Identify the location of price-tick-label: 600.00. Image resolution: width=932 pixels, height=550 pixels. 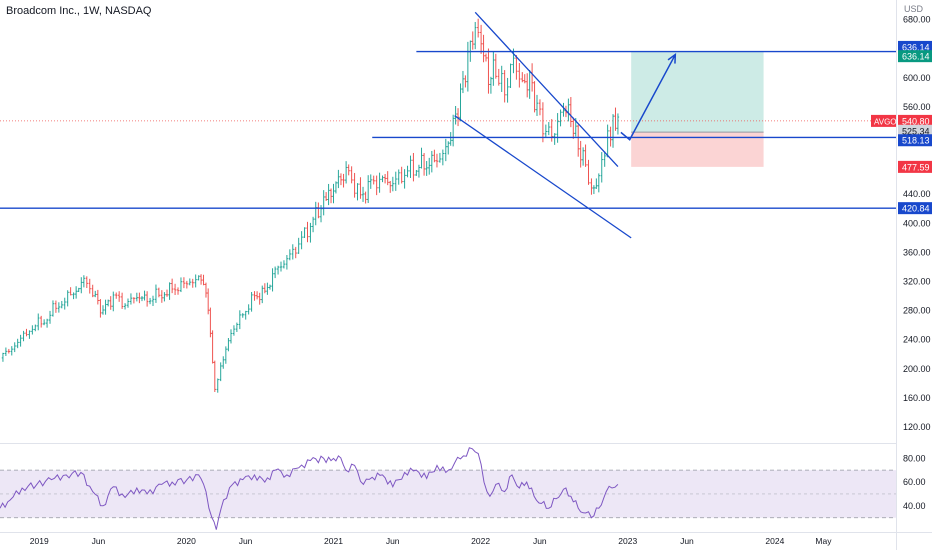
(917, 78).